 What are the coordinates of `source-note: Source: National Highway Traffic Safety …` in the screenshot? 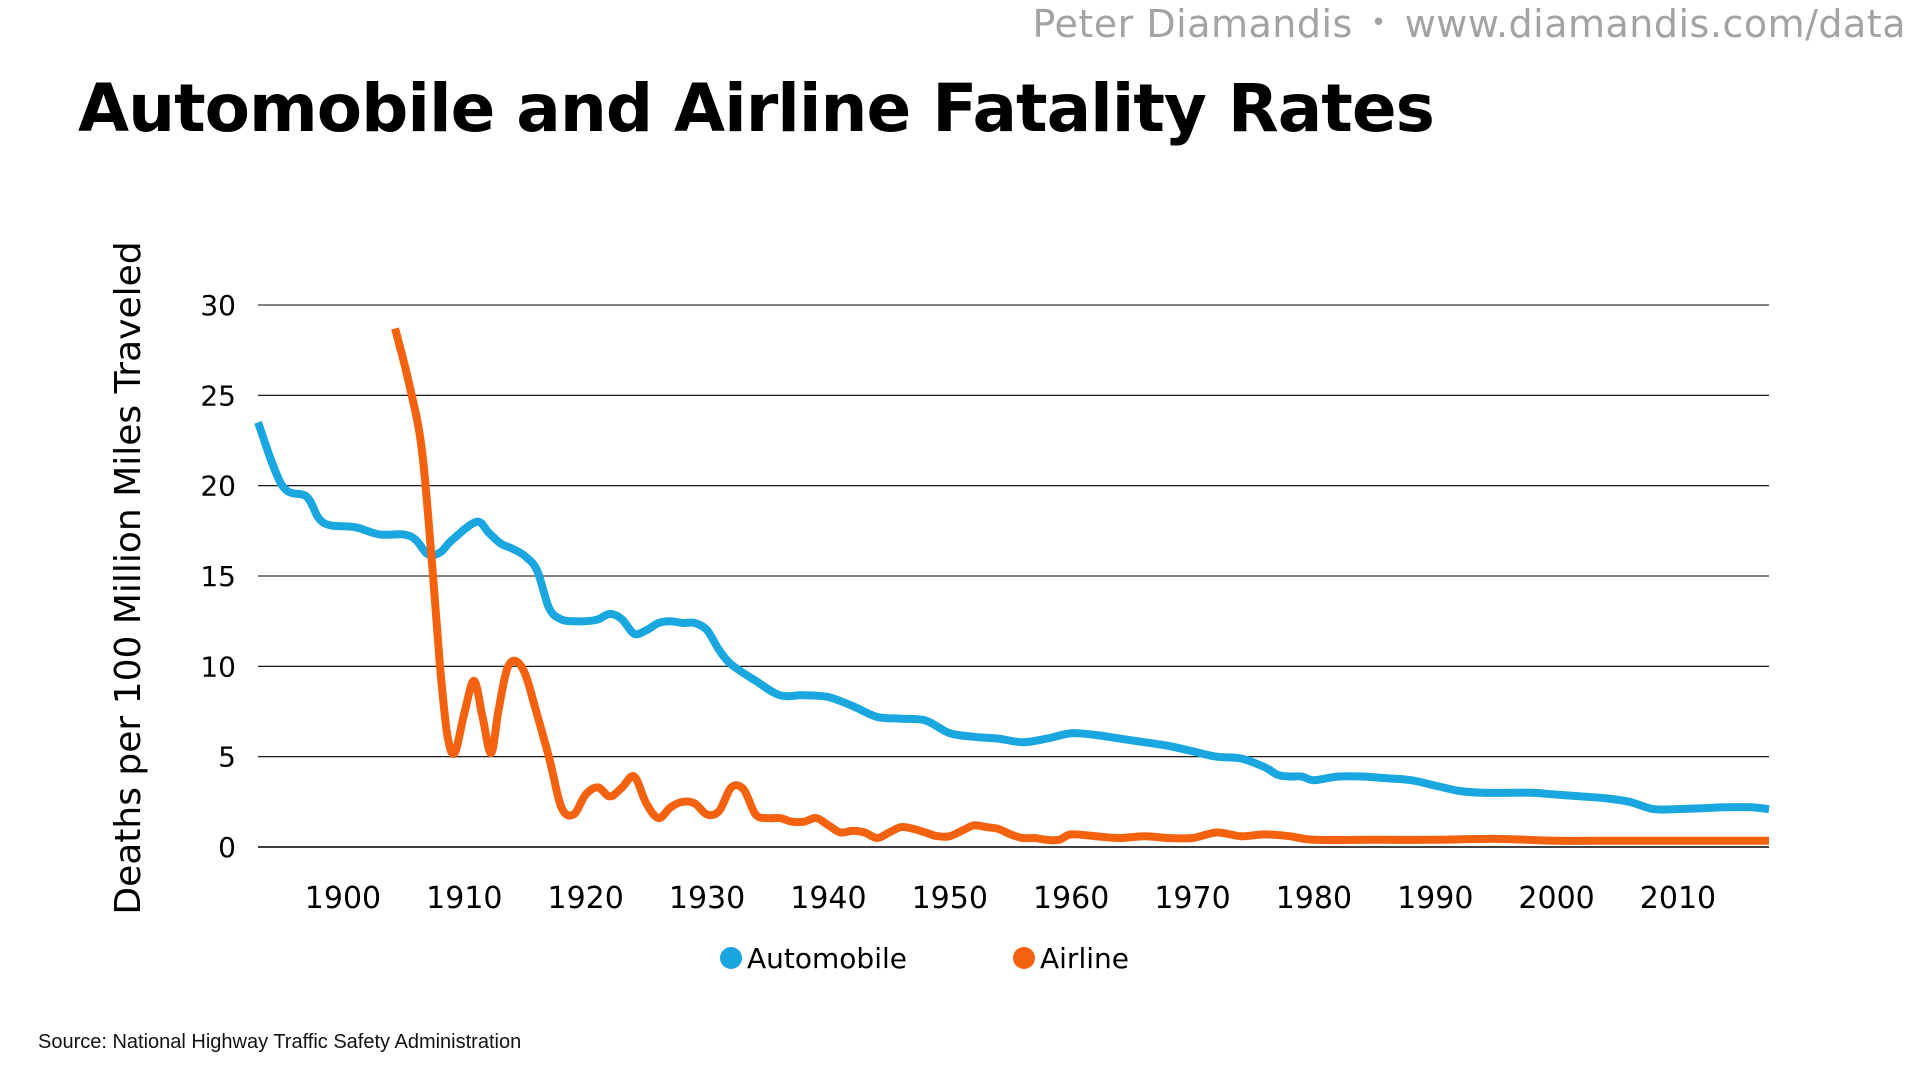 It's located at (280, 1042).